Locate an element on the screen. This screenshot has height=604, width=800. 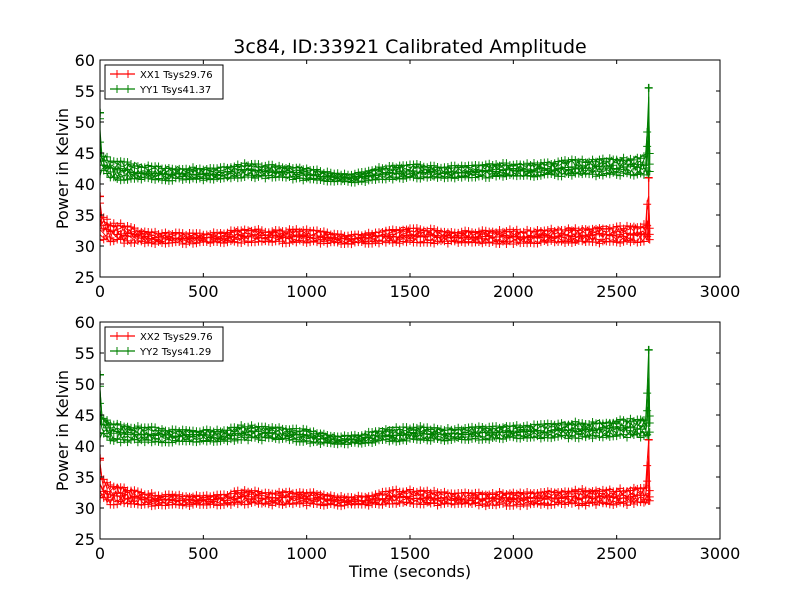
y-axis-label: Power in Kelvin is located at coordinates (62, 168).